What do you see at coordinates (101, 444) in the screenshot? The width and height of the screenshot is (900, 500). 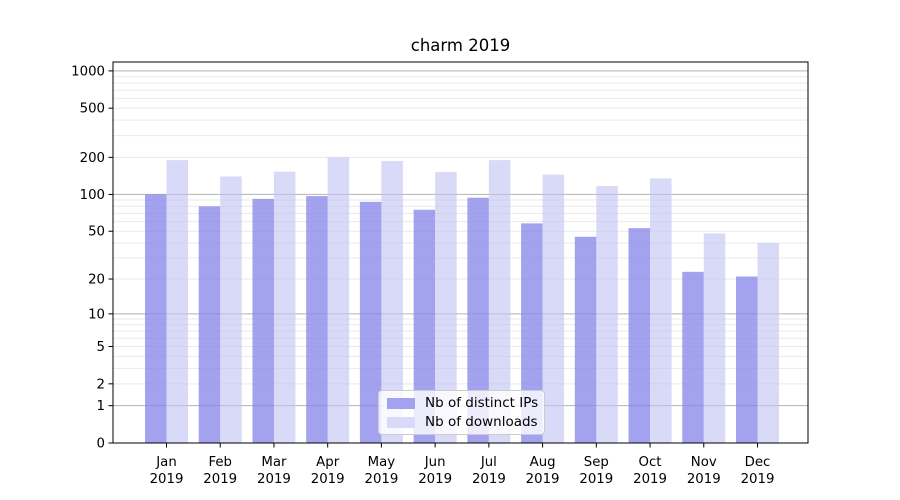 I see `y-tick-label-0: 0` at bounding box center [101, 444].